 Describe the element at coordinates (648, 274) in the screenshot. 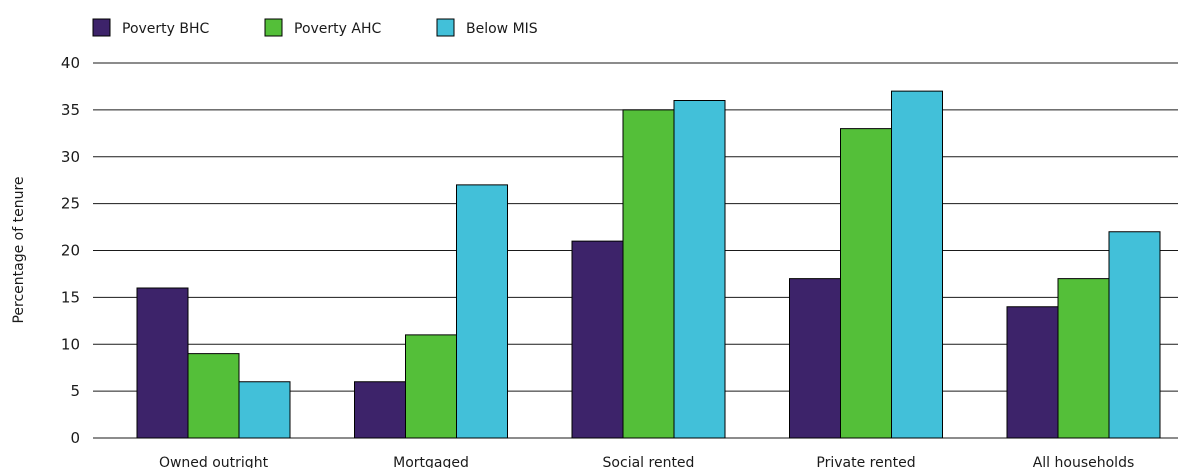

I see `bar-social-rented-poverty-ahc` at that location.